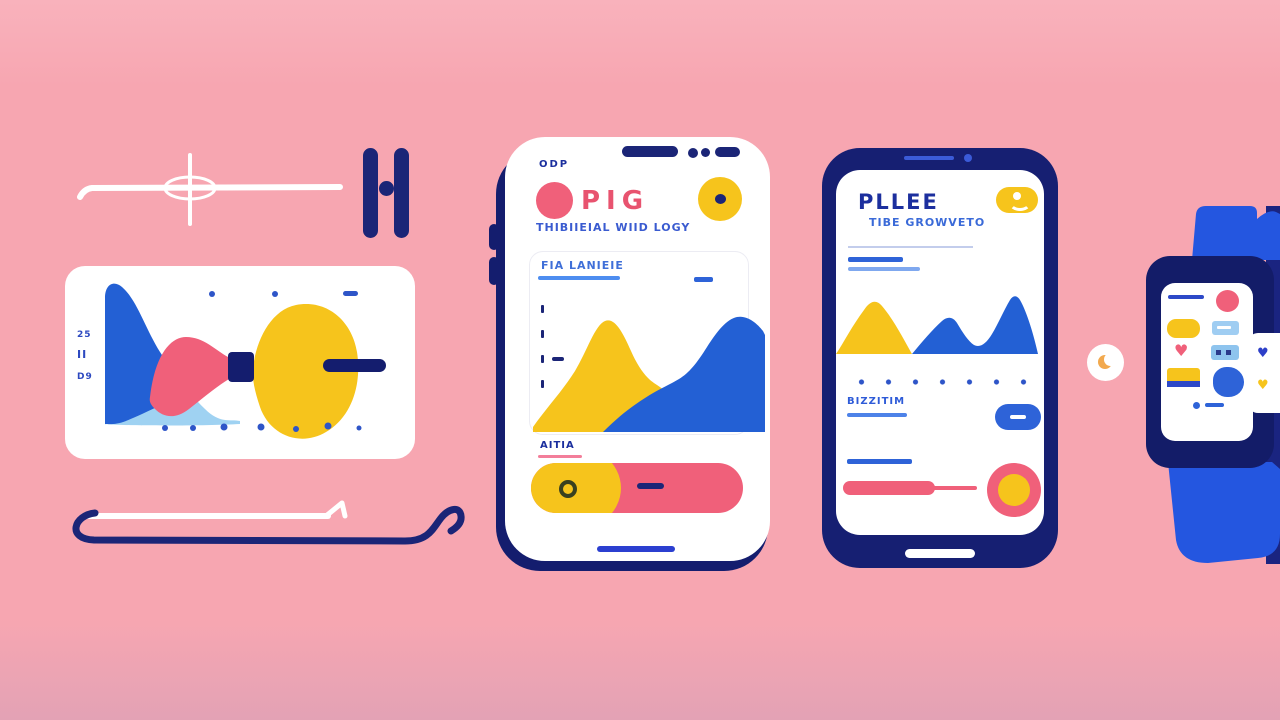 The image size is (1280, 720). I want to click on phone1-status-text: ODP, so click(554, 164).